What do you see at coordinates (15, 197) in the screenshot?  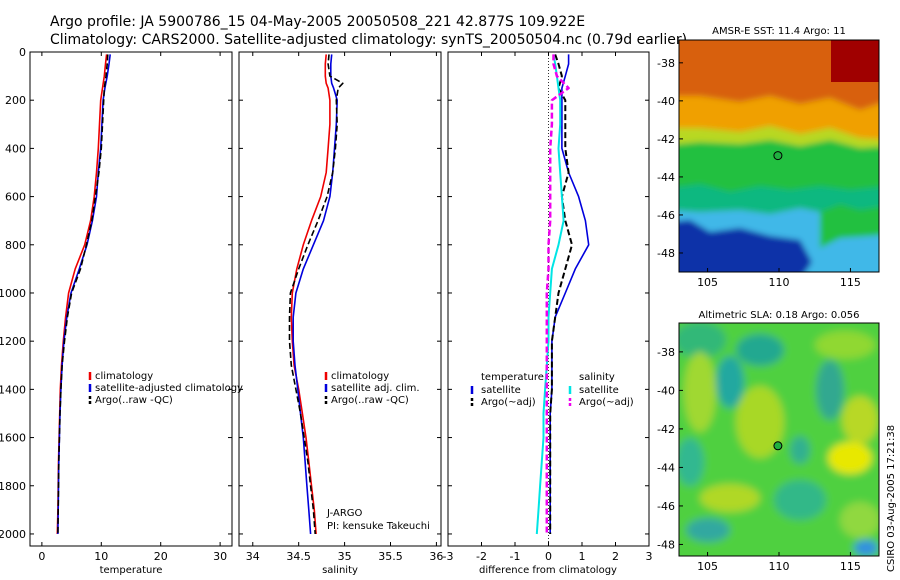 I see `y-tick-label: 600` at bounding box center [15, 197].